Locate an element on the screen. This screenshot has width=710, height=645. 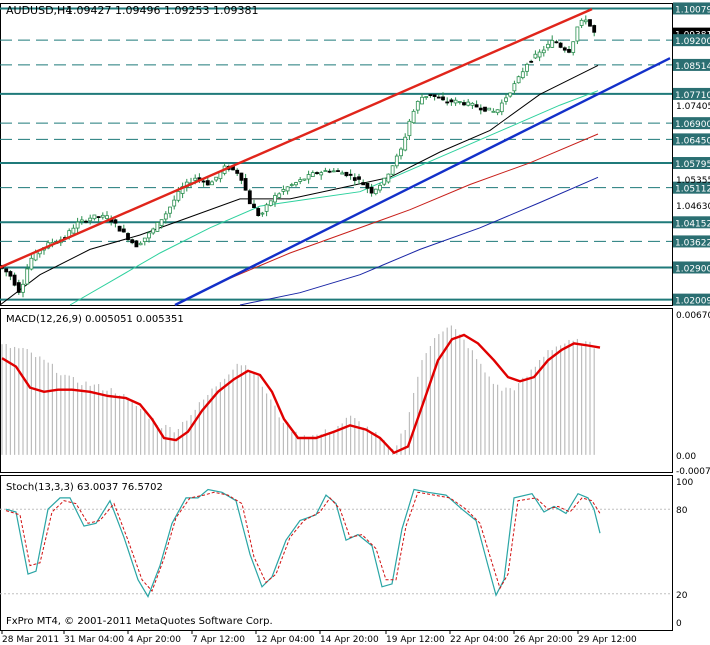
stochastic-axis-tick-label: 20 is located at coordinates (682, 596).